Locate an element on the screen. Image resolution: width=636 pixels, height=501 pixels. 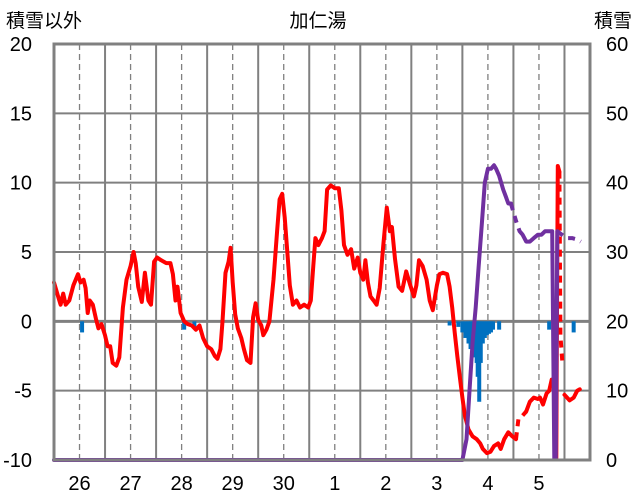
x-tick-label: 1 is located at coordinates (334, 484).